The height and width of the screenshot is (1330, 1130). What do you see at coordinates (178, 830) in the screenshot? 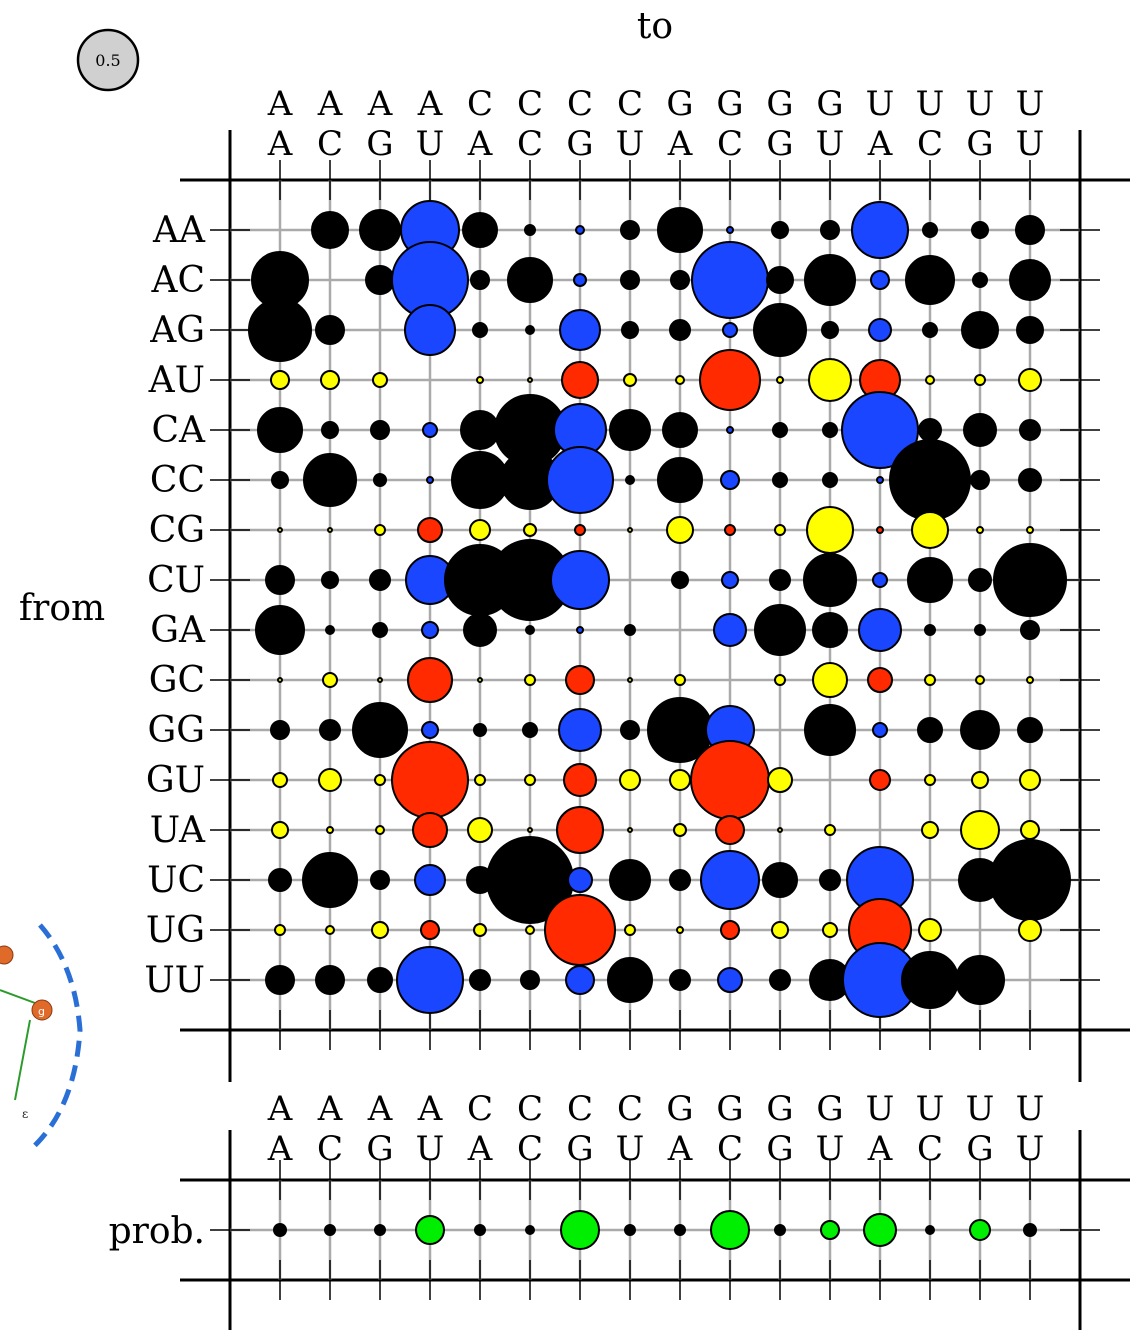
I see `row-label: UA` at bounding box center [178, 830].